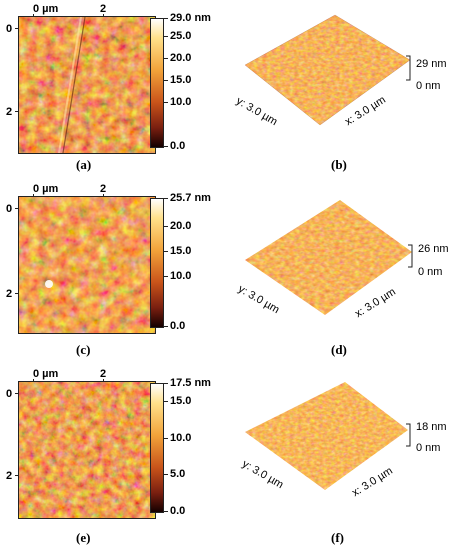  I want to click on caption-d: (d), so click(339, 349).